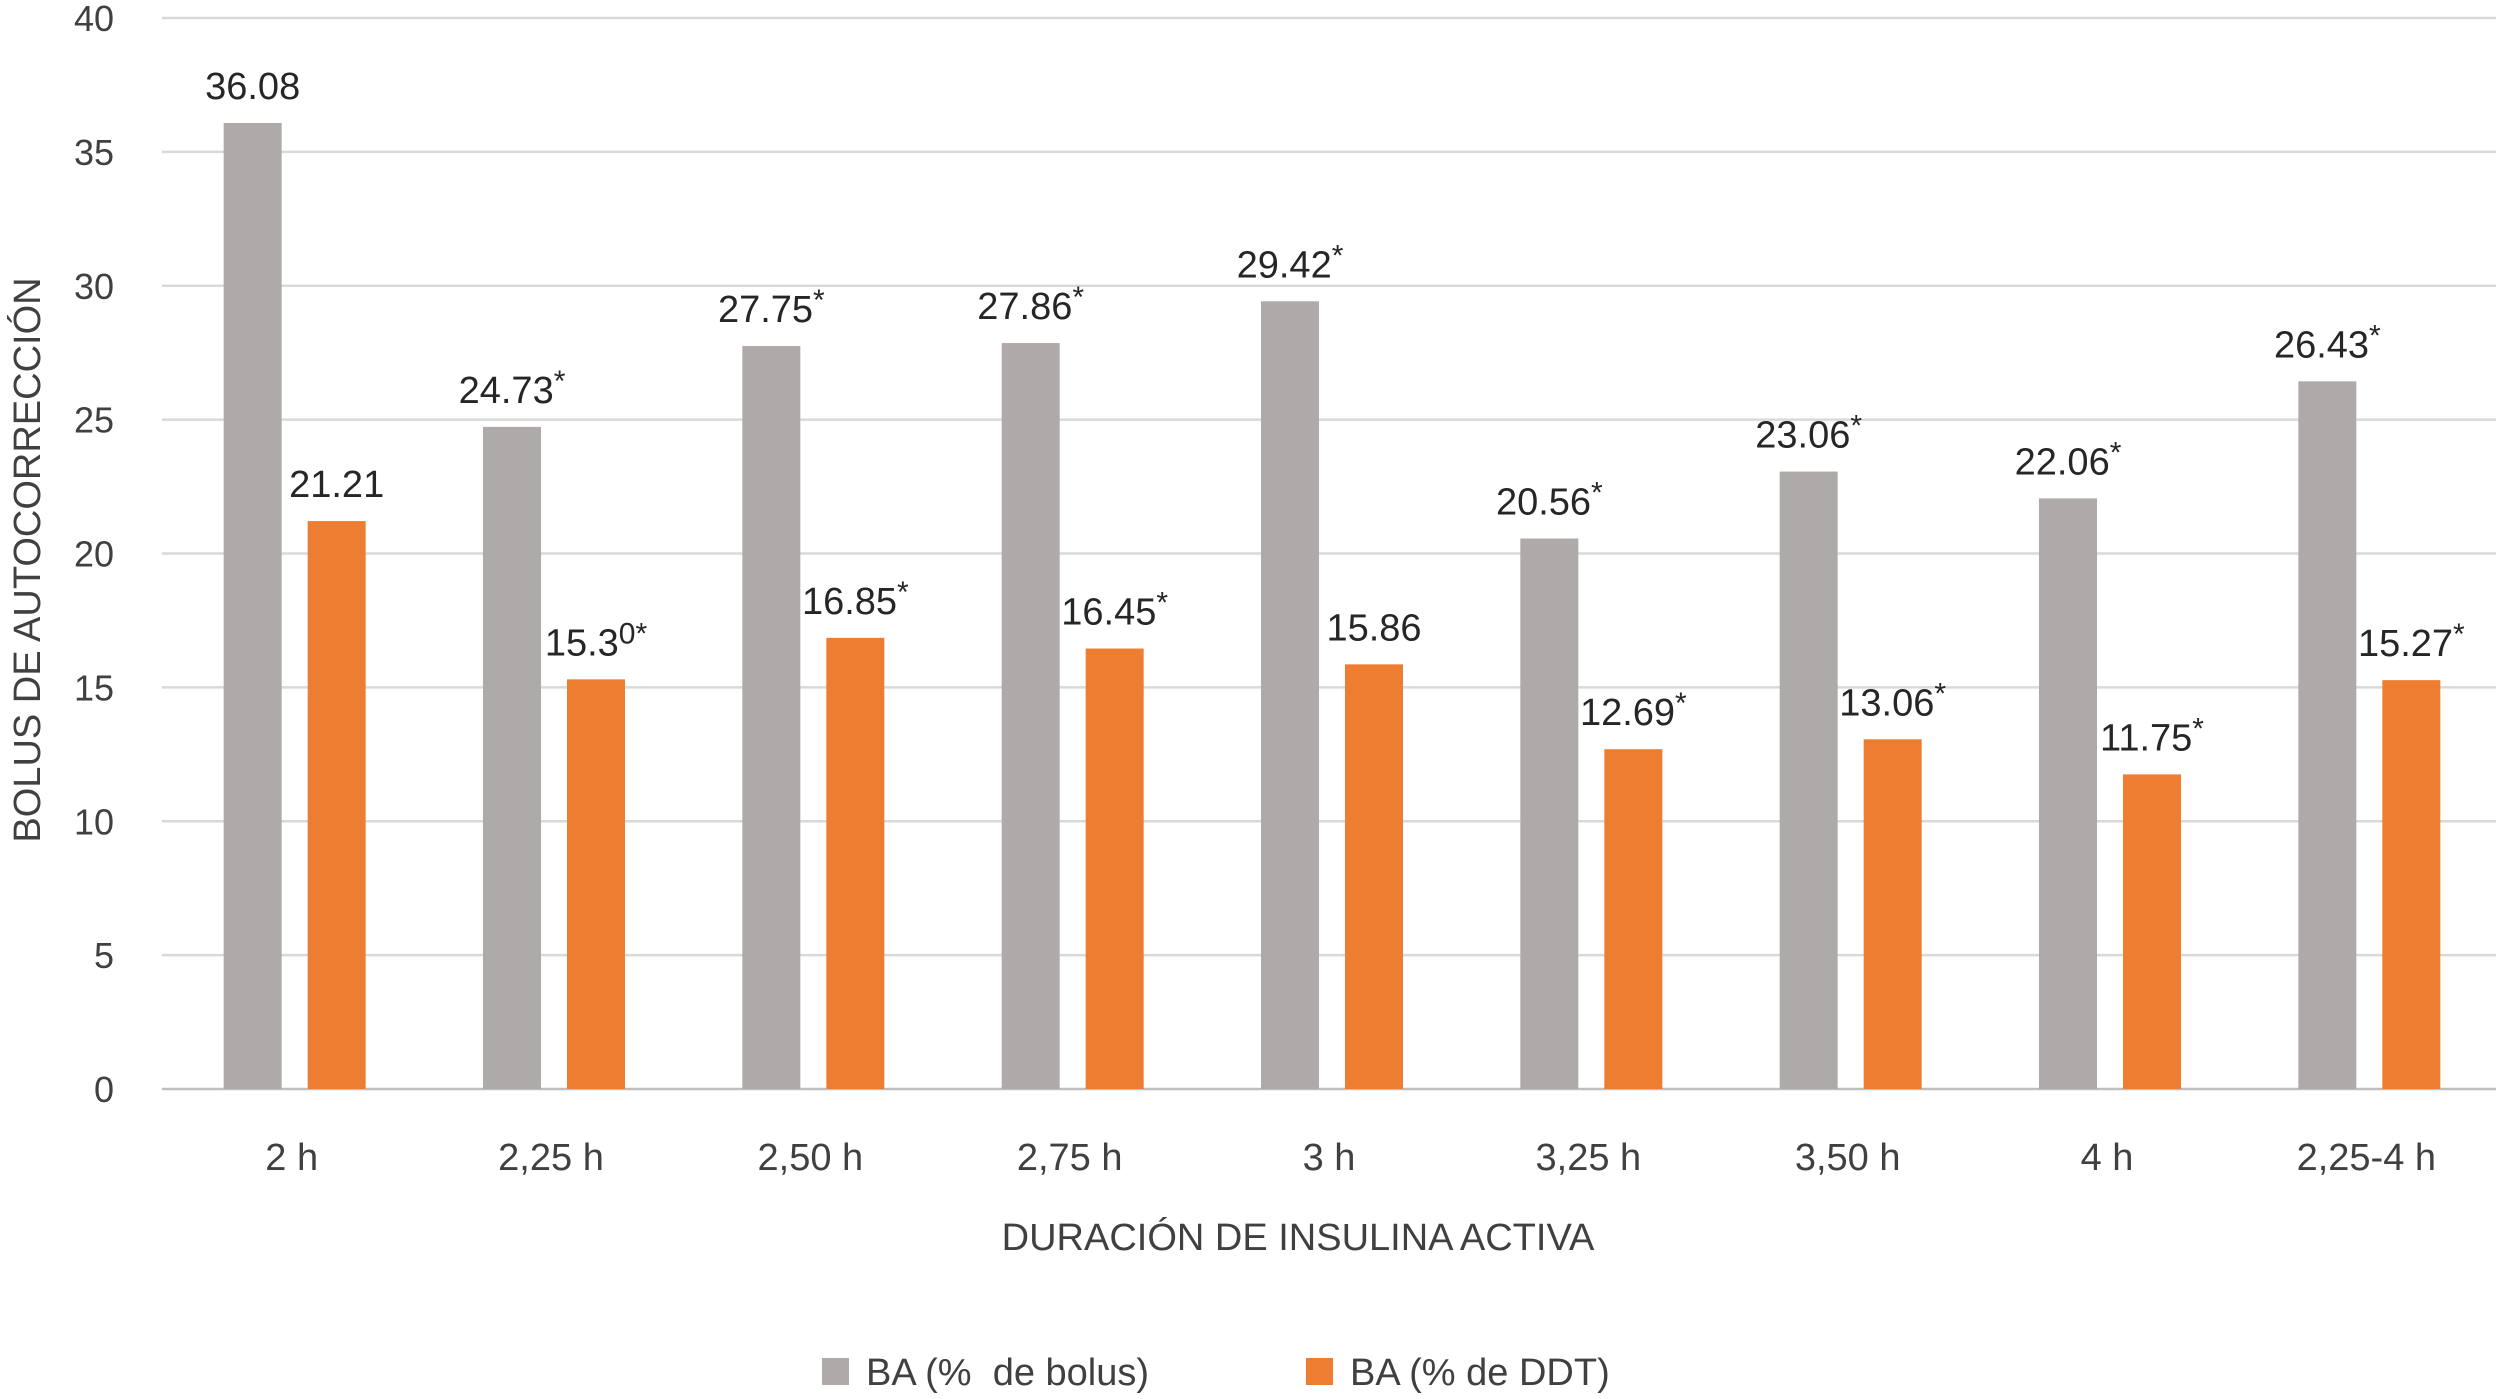 The height and width of the screenshot is (1399, 2496). Describe the element at coordinates (94, 152) in the screenshot. I see `y-tick-label: 35` at that location.